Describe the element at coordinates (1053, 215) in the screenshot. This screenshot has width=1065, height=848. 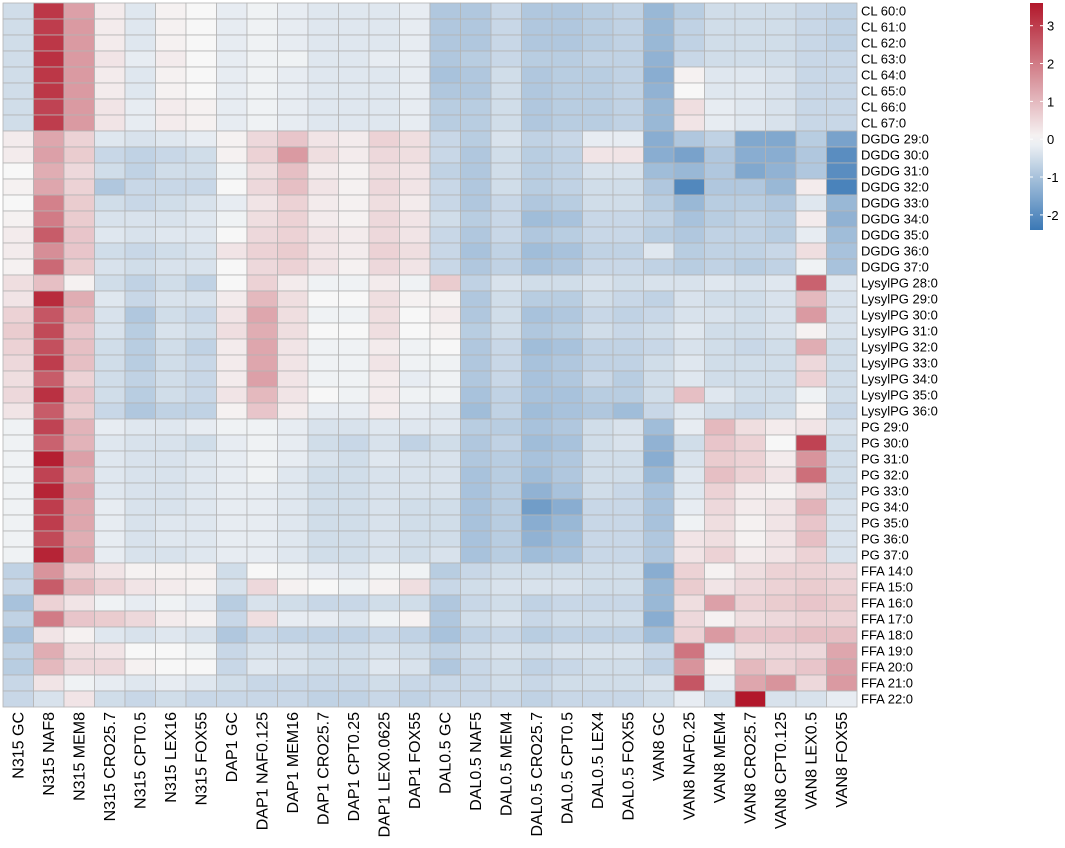
I see `colorbar-tick-label: -2` at that location.